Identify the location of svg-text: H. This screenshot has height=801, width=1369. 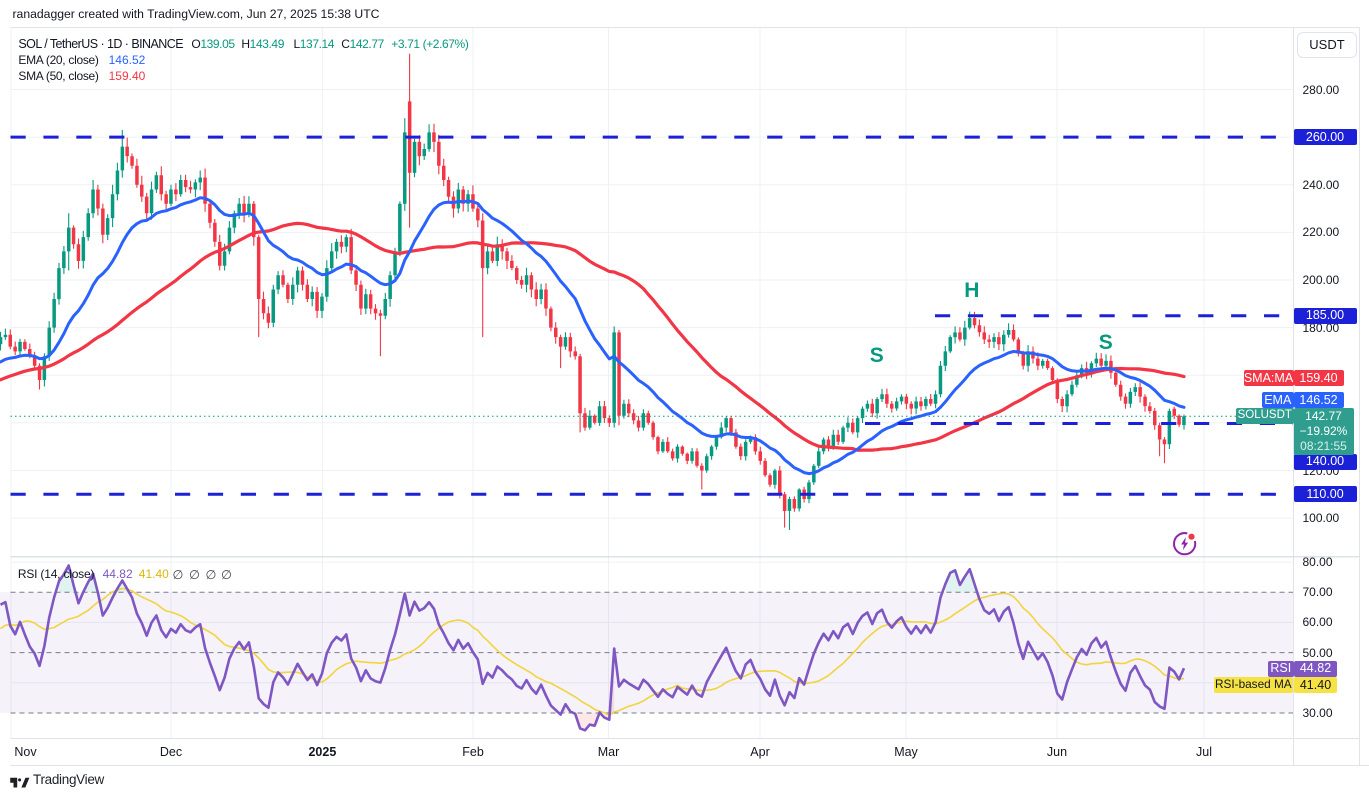
(971, 290).